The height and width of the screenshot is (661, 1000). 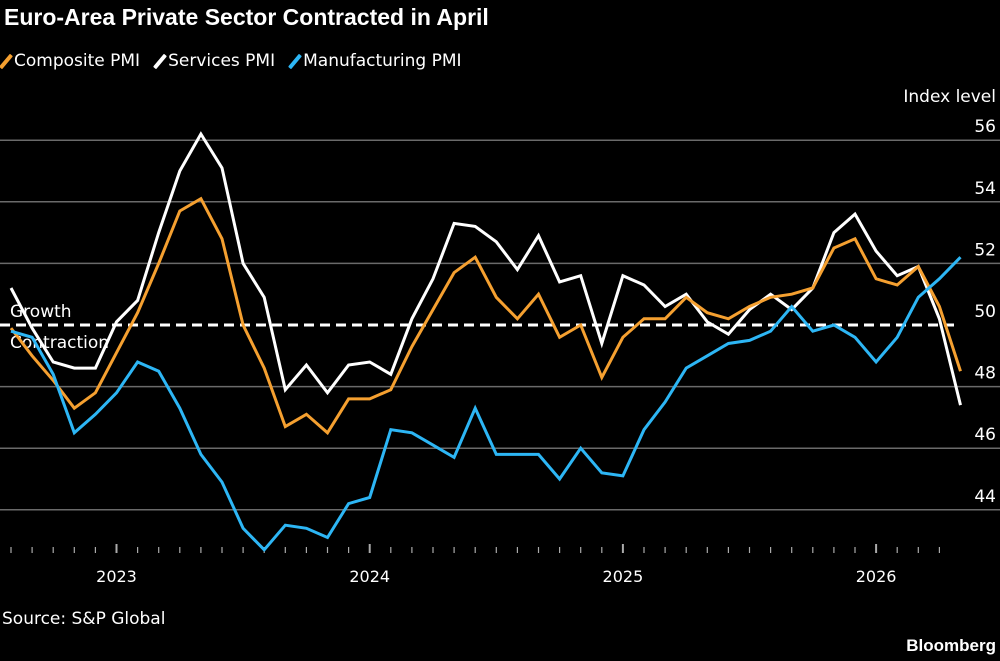 I want to click on bloomberg-logo: Bloomberg, so click(x=951, y=645).